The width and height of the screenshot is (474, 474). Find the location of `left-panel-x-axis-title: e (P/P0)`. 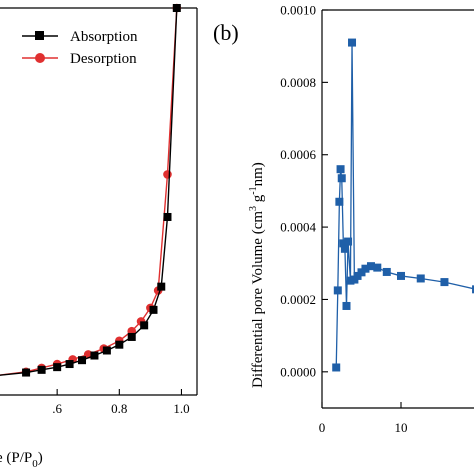

left-panel-x-axis-title: e (P/P0) is located at coordinates (21, 460).